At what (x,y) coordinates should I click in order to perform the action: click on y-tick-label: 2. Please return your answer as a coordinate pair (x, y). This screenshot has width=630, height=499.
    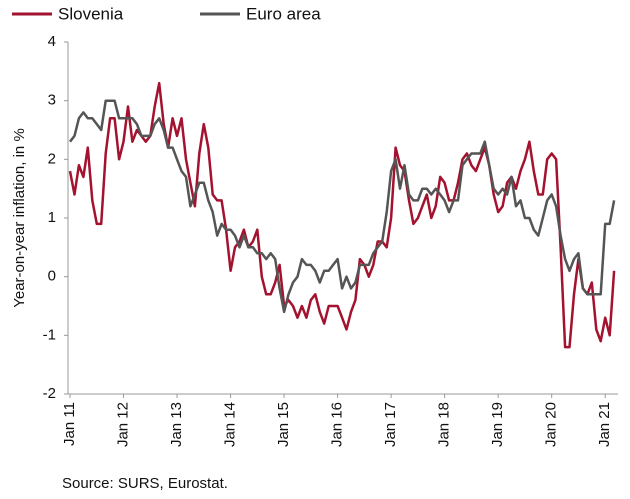
    Looking at the image, I should click on (52, 158).